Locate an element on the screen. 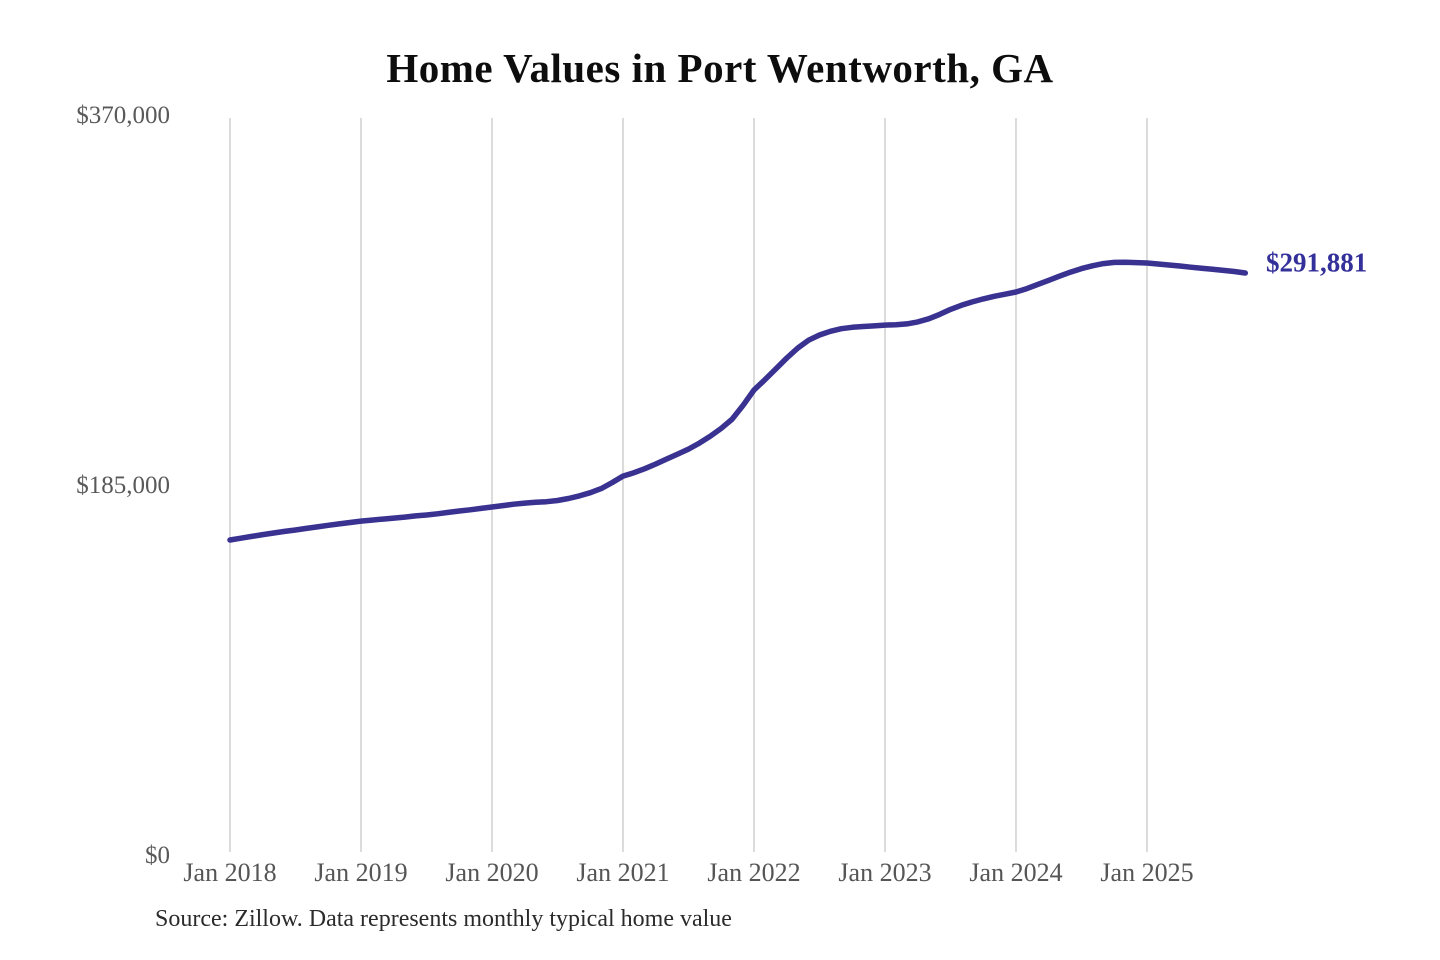  y-axis-tick-zero: $0 is located at coordinates (157, 855).